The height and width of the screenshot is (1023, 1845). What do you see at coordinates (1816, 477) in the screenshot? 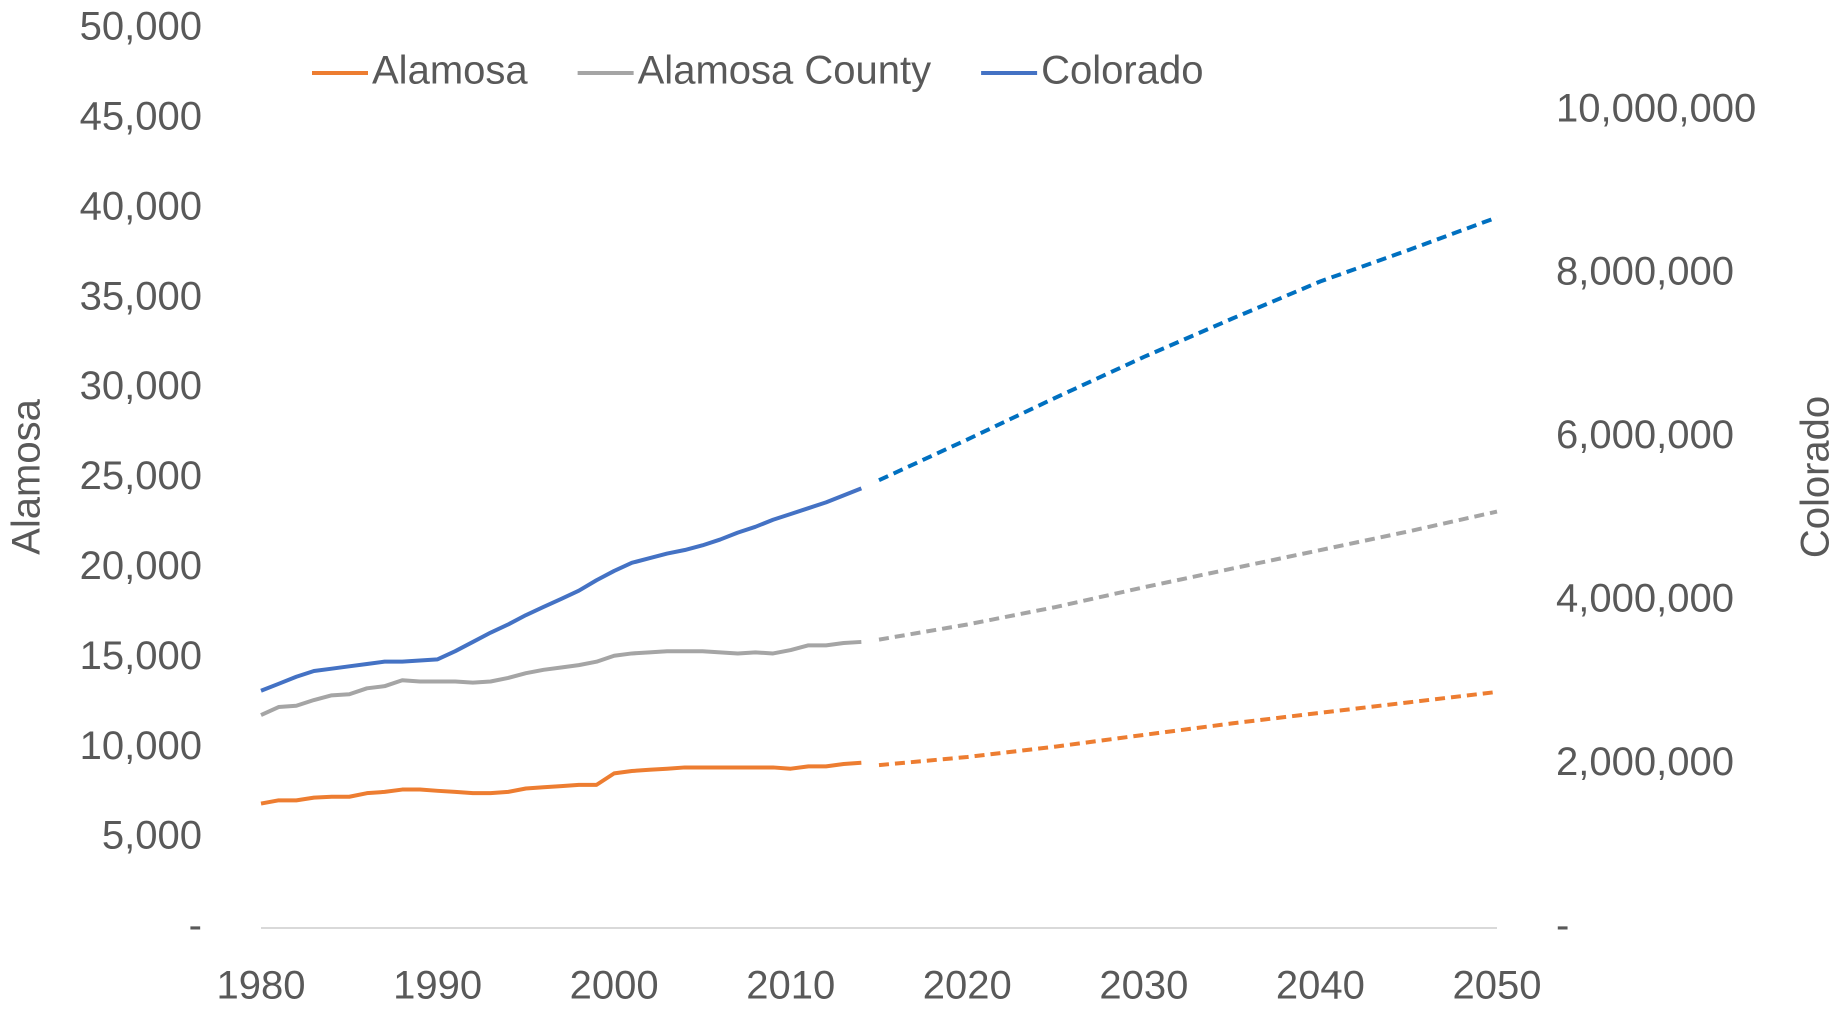
I see `y2-axis-title: Colorado` at bounding box center [1816, 477].